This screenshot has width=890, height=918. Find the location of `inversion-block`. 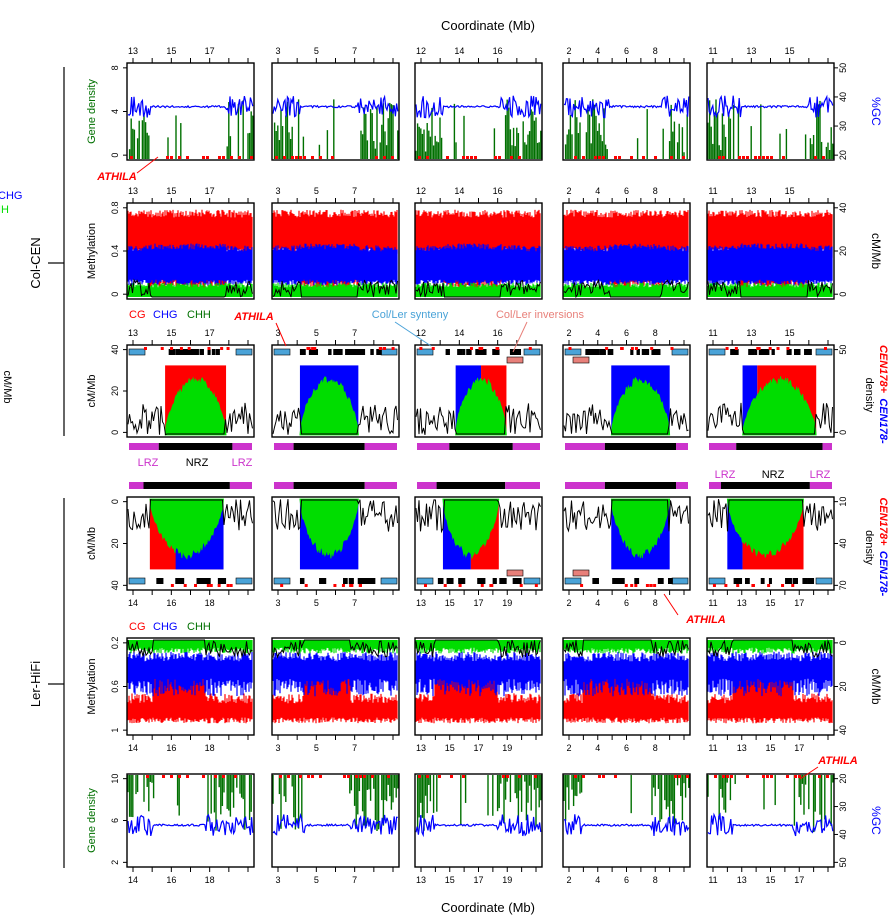

inversion-block is located at coordinates (581, 360).